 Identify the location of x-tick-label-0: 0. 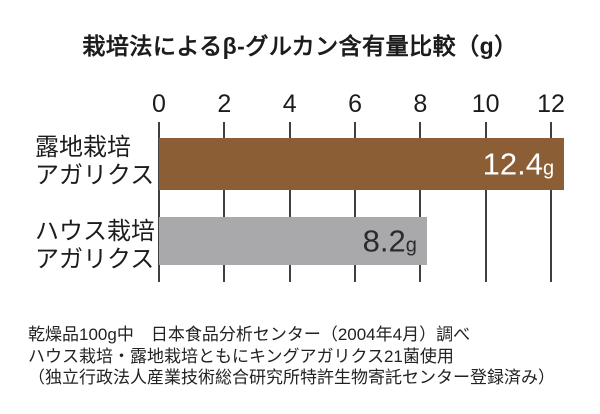
(159, 104).